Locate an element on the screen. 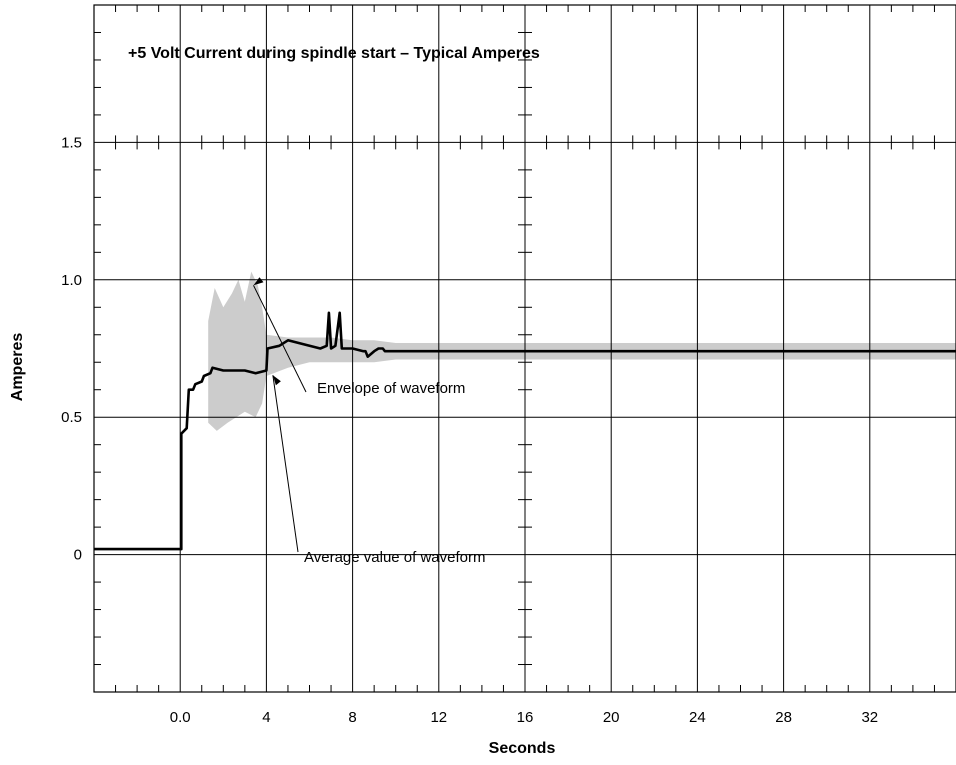 The width and height of the screenshot is (956, 765). x-tick-label: 4 is located at coordinates (266, 717).